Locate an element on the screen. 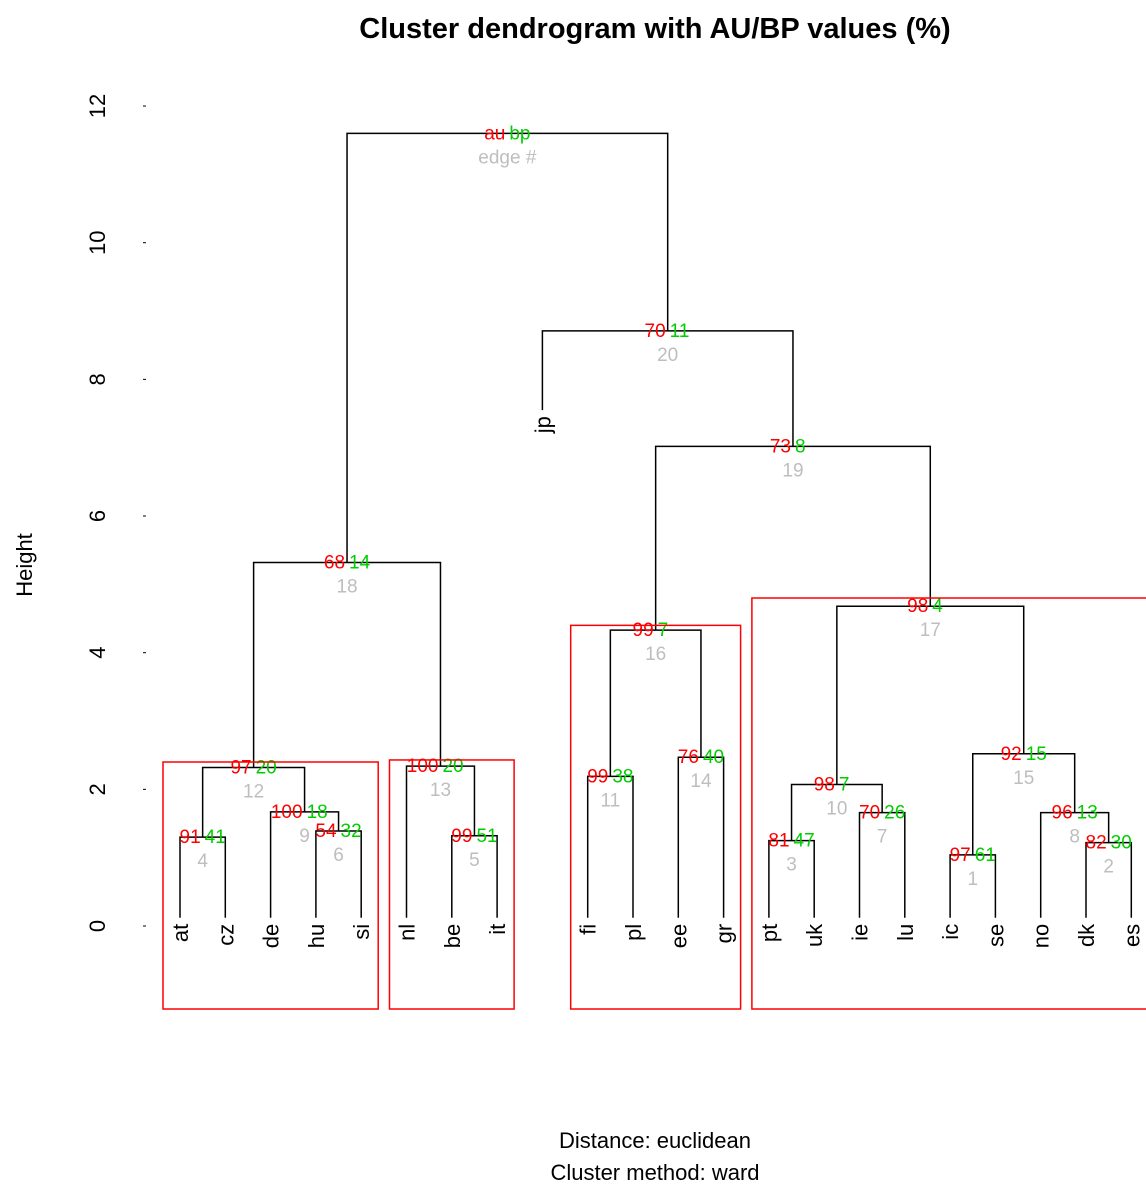 This screenshot has height=1198, width=1146. y-tick-label: 6 is located at coordinates (97, 516).